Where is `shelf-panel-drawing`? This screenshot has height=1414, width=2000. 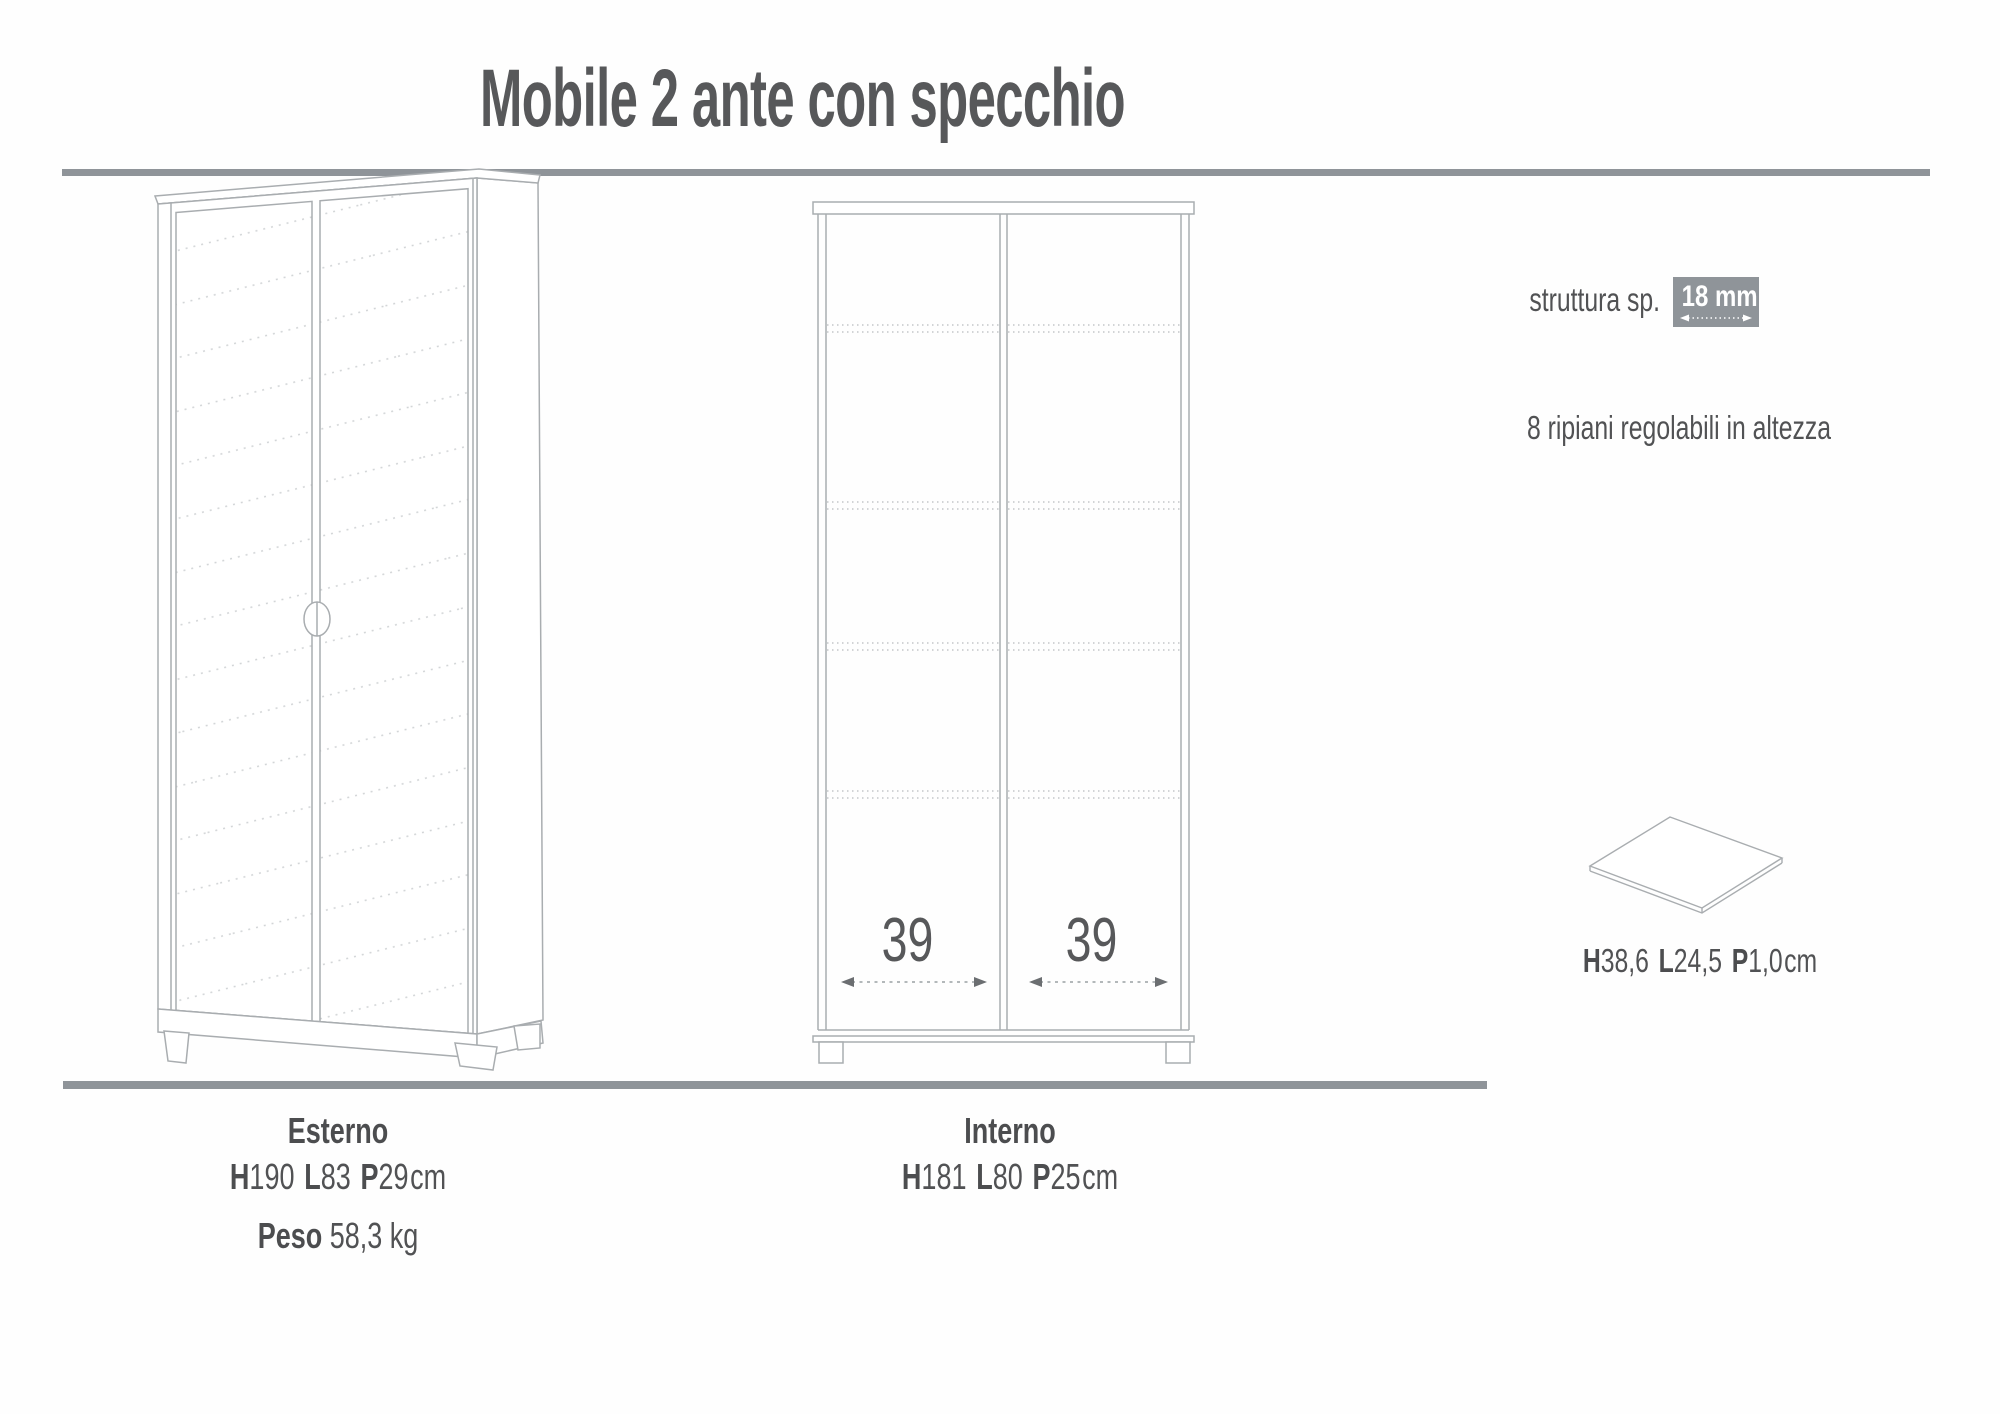 shelf-panel-drawing is located at coordinates (1686, 865).